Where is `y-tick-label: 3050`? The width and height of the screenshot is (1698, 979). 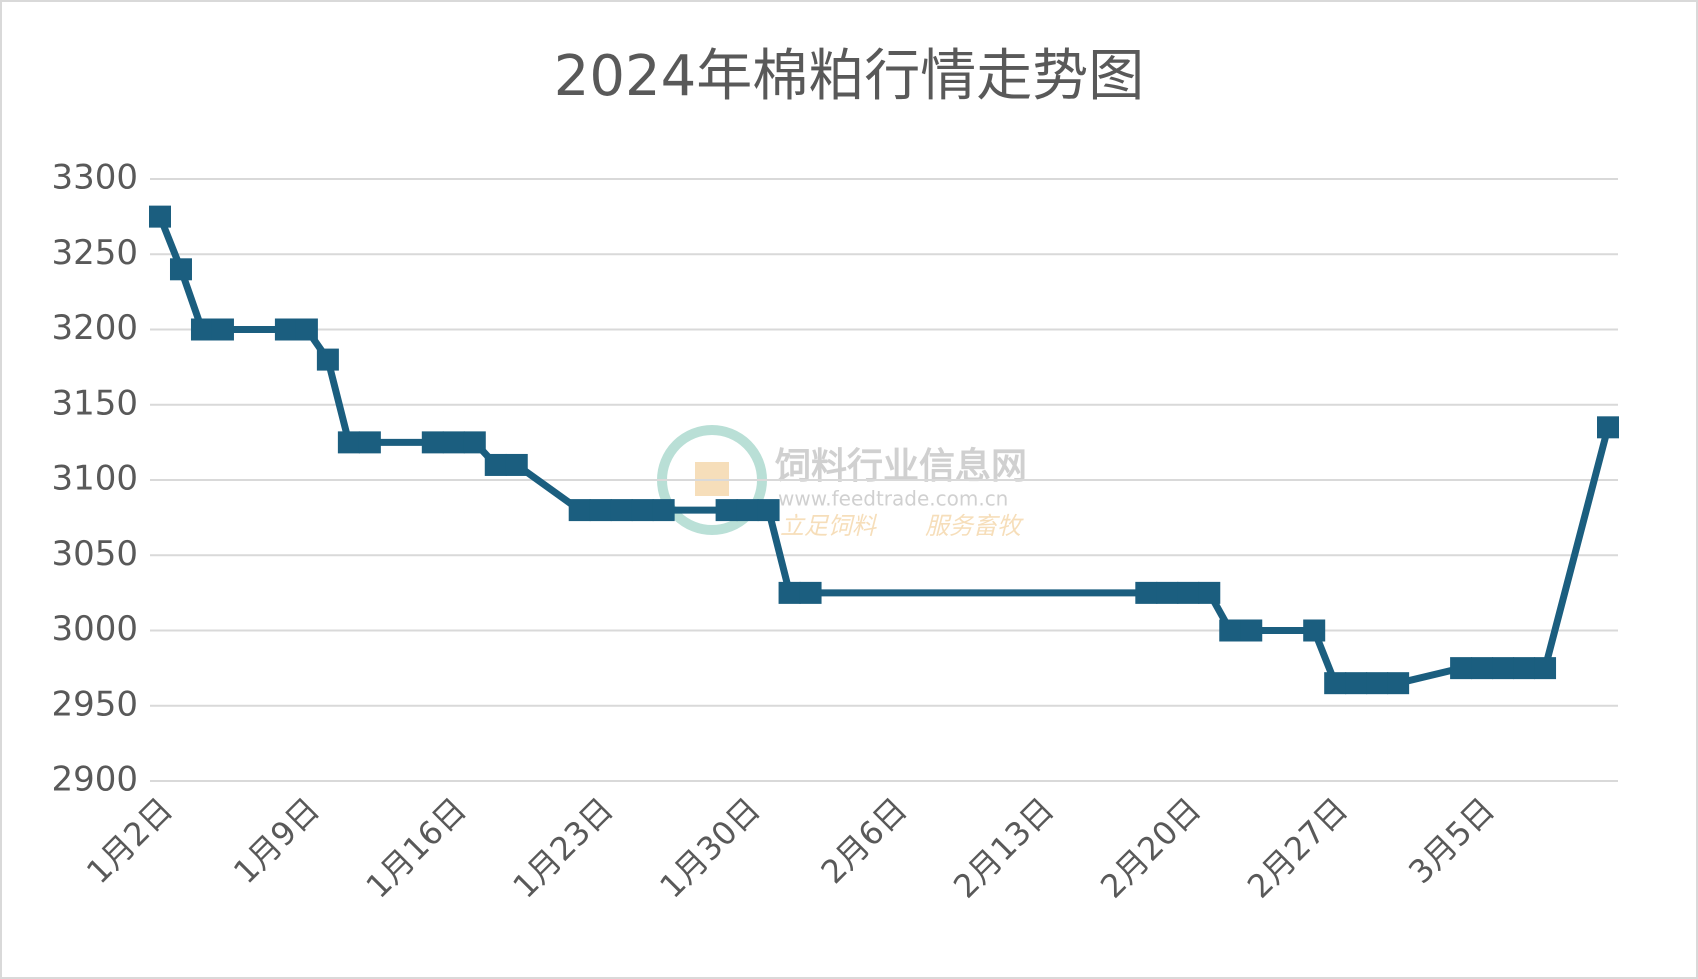 y-tick-label: 3050 is located at coordinates (94, 554).